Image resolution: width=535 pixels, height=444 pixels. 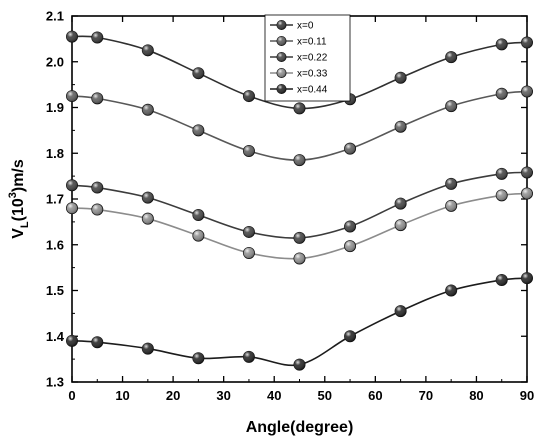 I want to click on x-tick-label: 0, so click(x=71, y=395).